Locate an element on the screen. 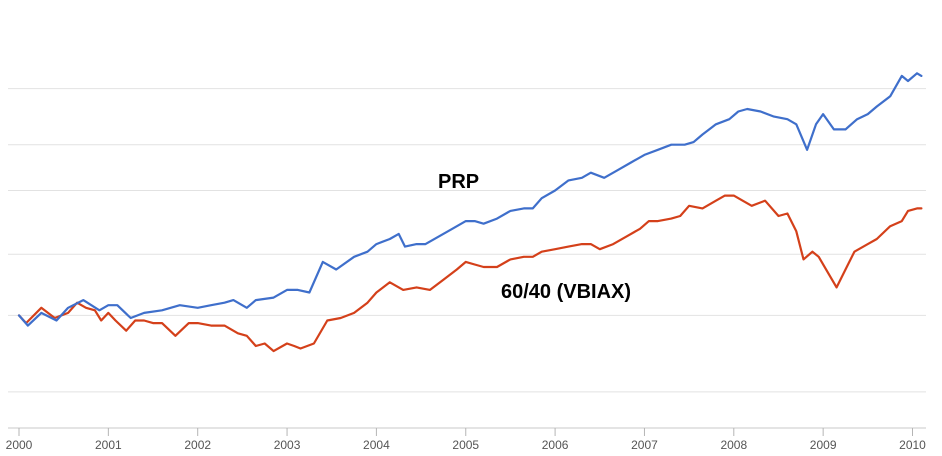  series-label-vbiax: 60/40 (VBIAX) is located at coordinates (566, 292).